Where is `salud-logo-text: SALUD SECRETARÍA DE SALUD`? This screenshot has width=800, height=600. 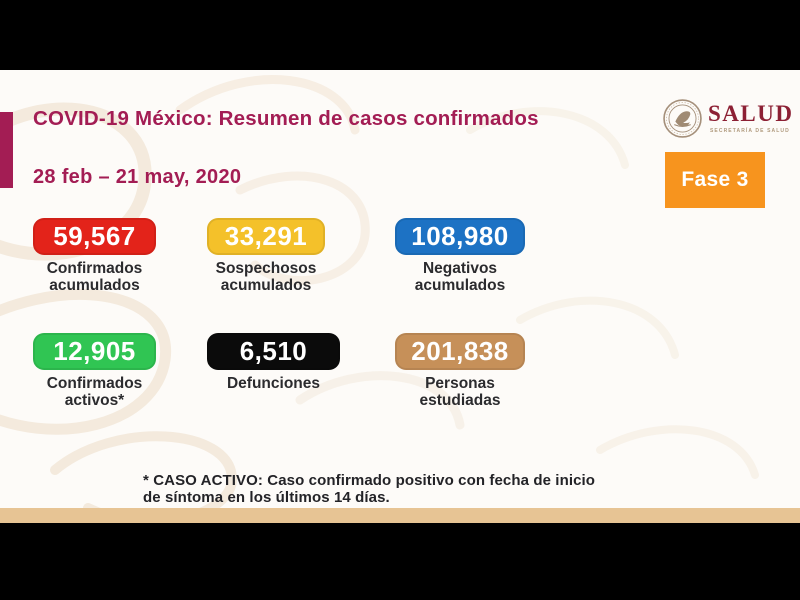 salud-logo-text: SALUD SECRETARÍA DE SALUD is located at coordinates (751, 118).